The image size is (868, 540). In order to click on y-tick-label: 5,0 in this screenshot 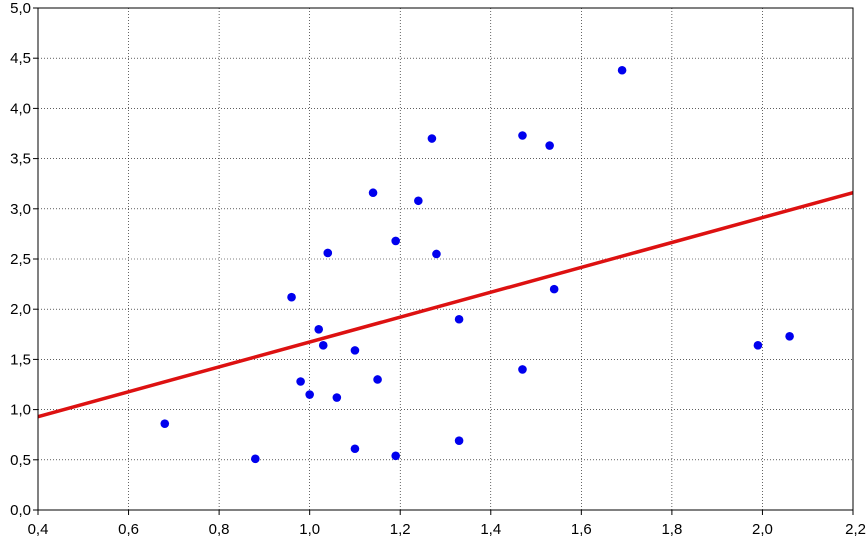, I will do `click(20, 8)`.